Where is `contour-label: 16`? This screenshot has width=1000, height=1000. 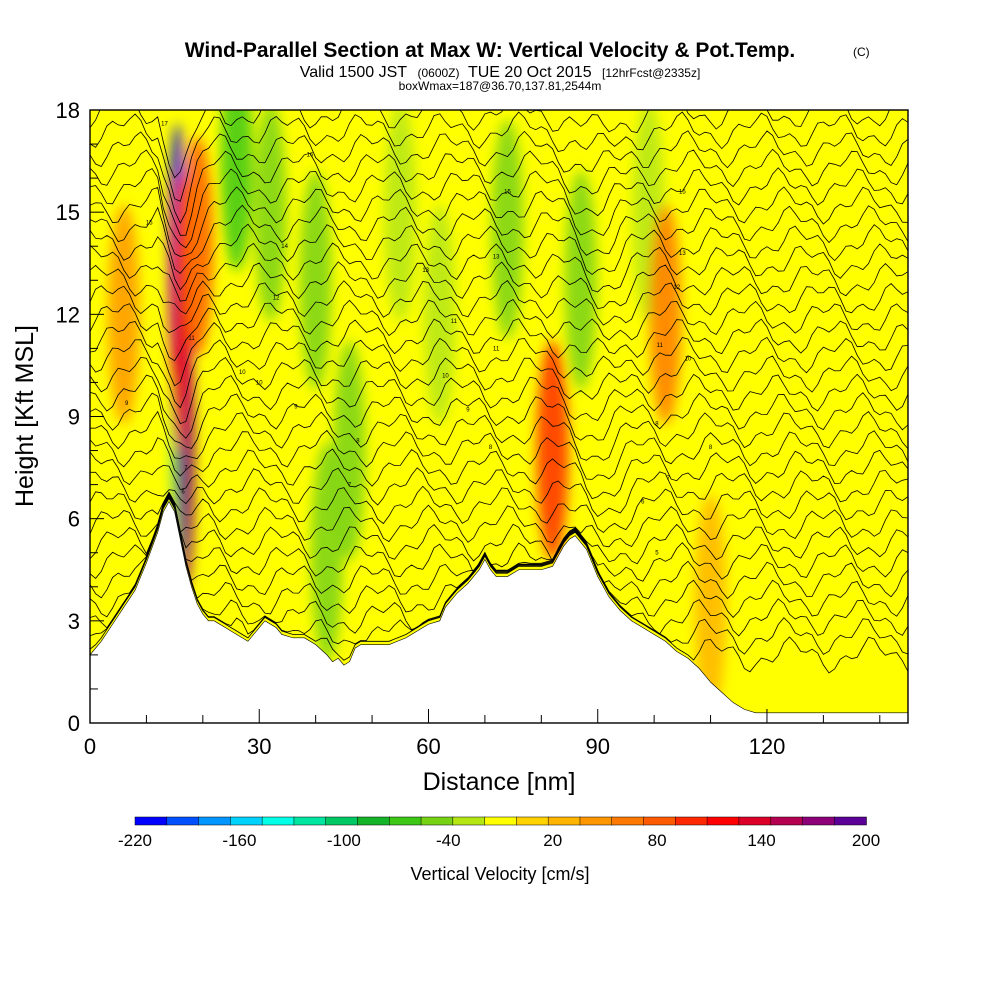 contour-label: 16 is located at coordinates (310, 155).